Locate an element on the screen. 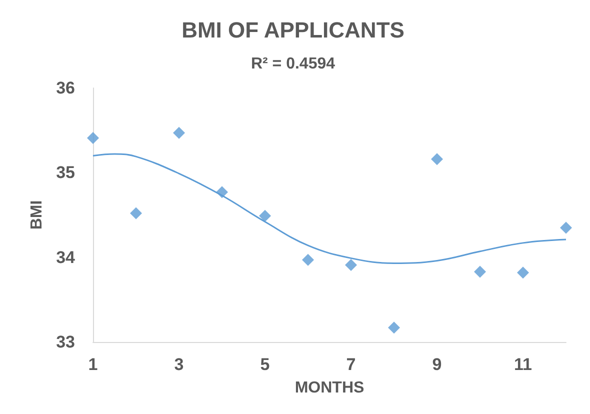  x-tick-label: 1 is located at coordinates (93, 364).